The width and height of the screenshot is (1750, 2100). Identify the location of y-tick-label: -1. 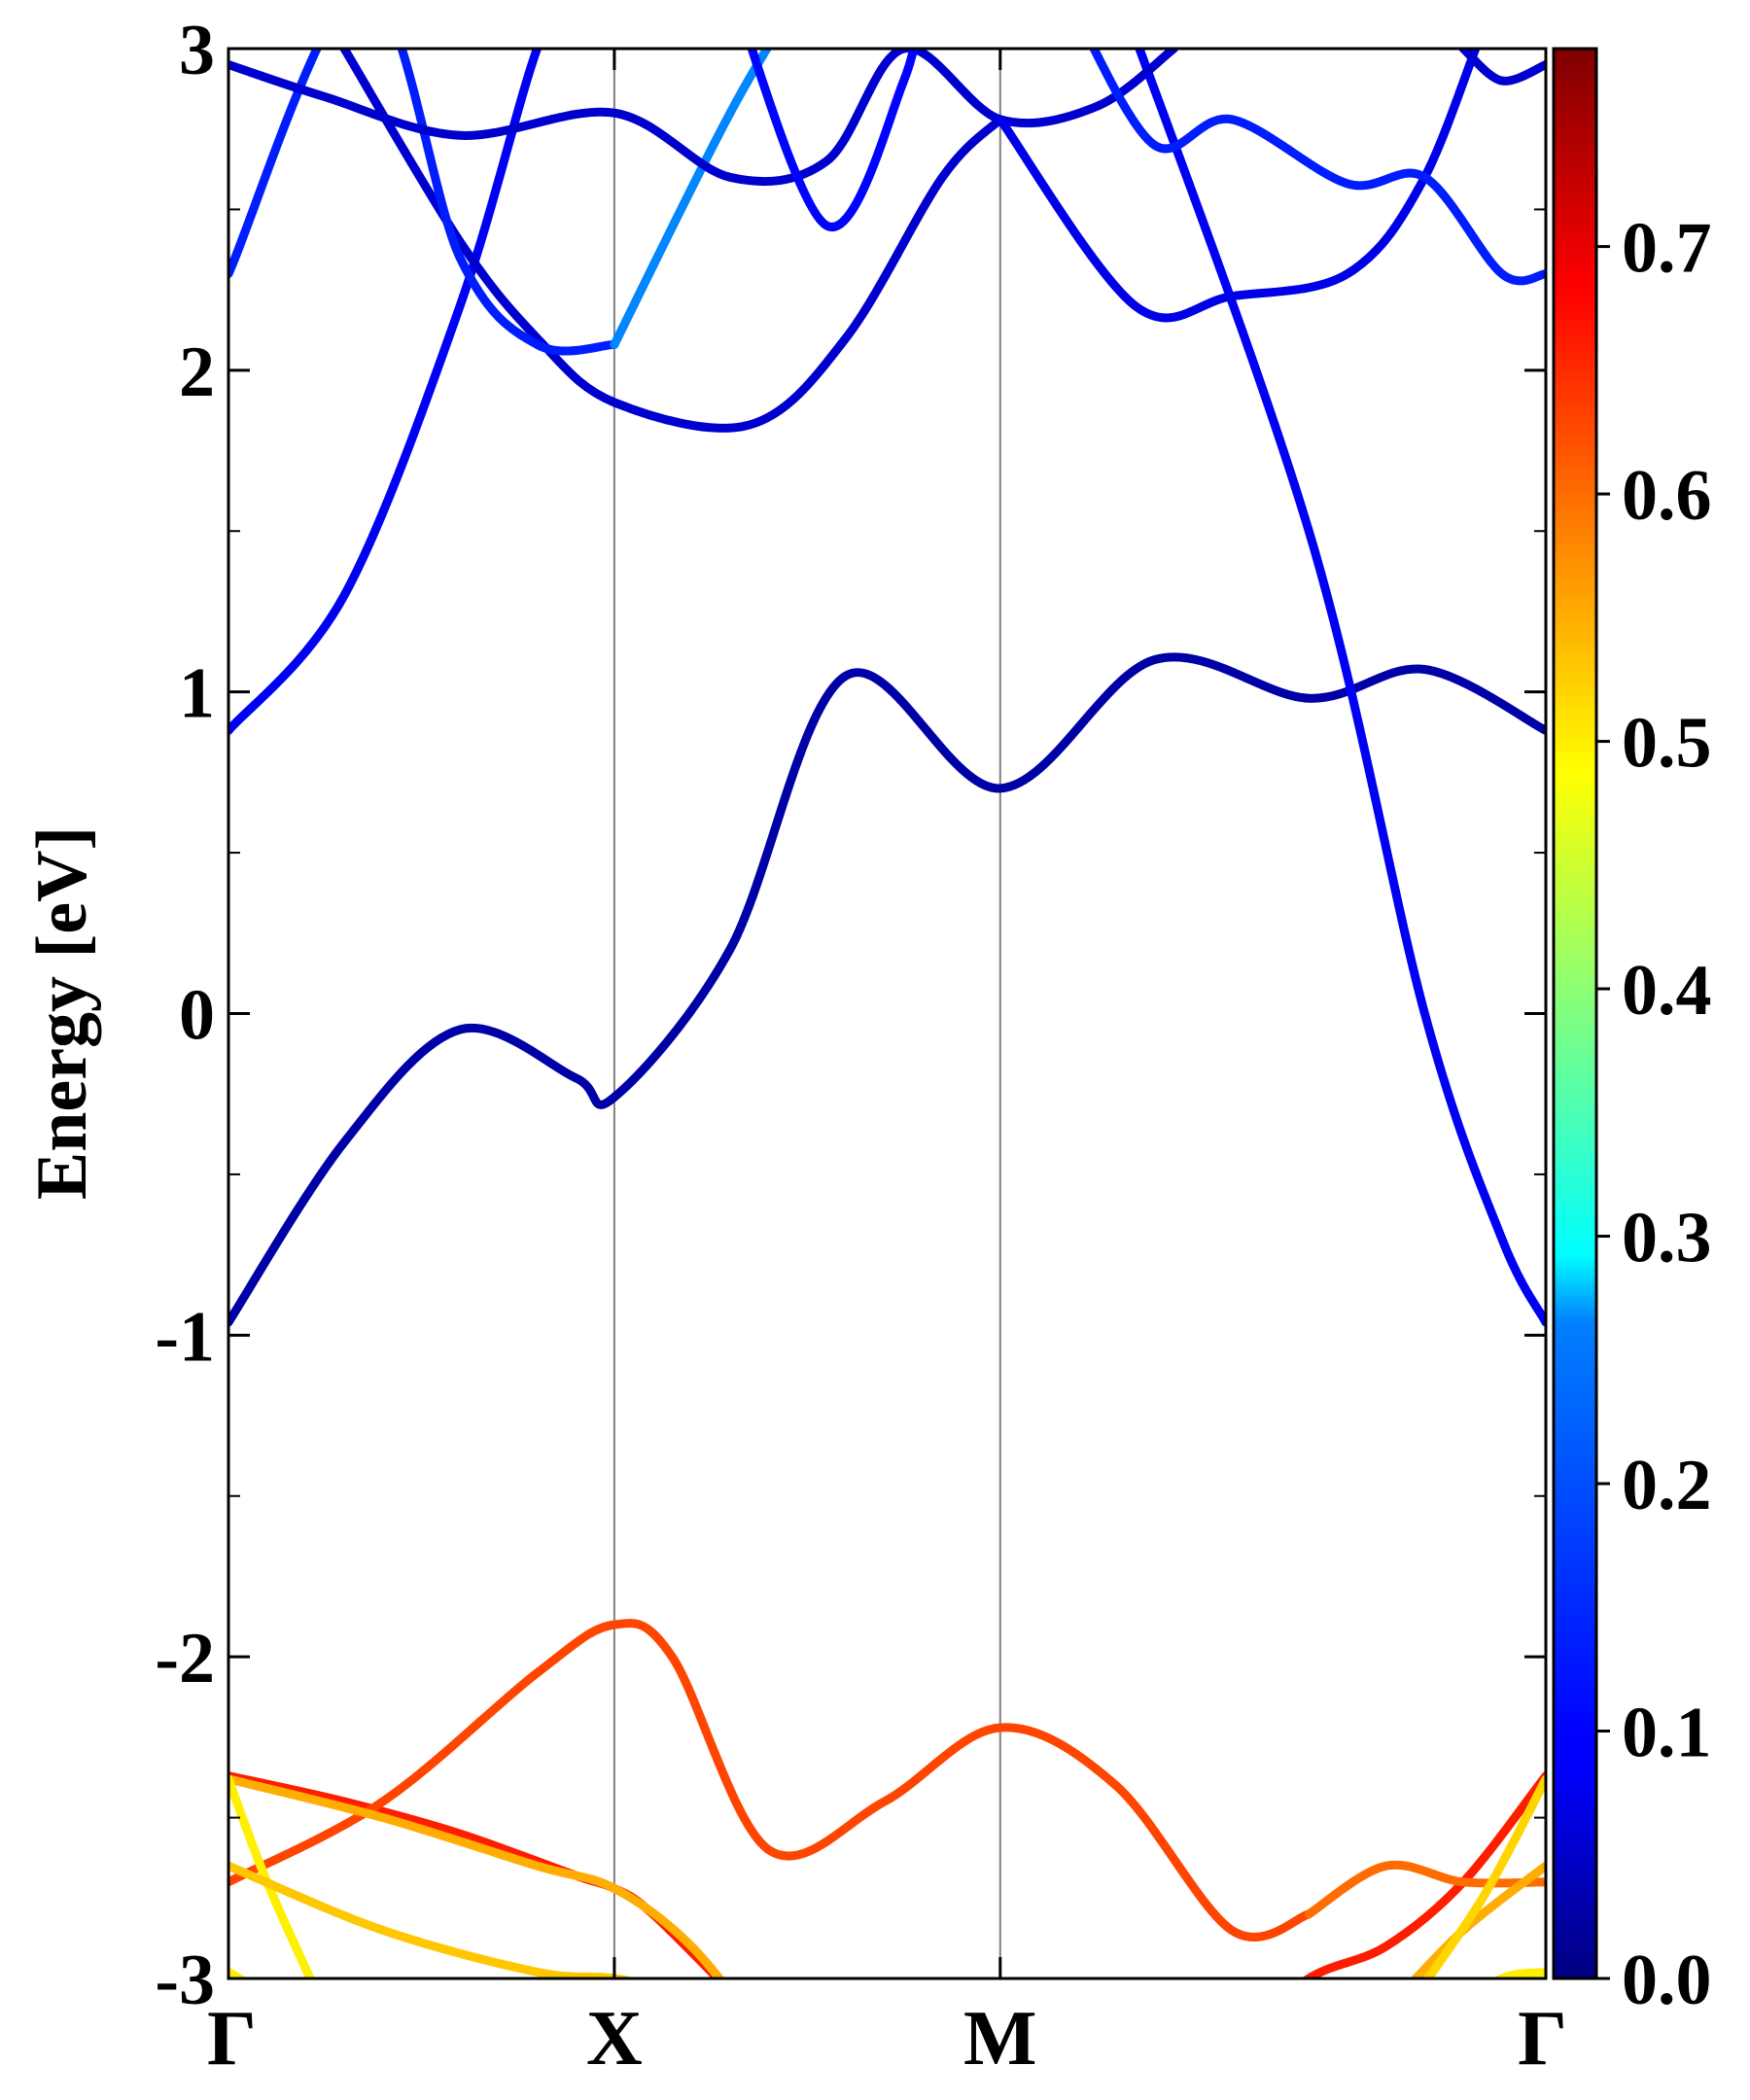
(185, 1337).